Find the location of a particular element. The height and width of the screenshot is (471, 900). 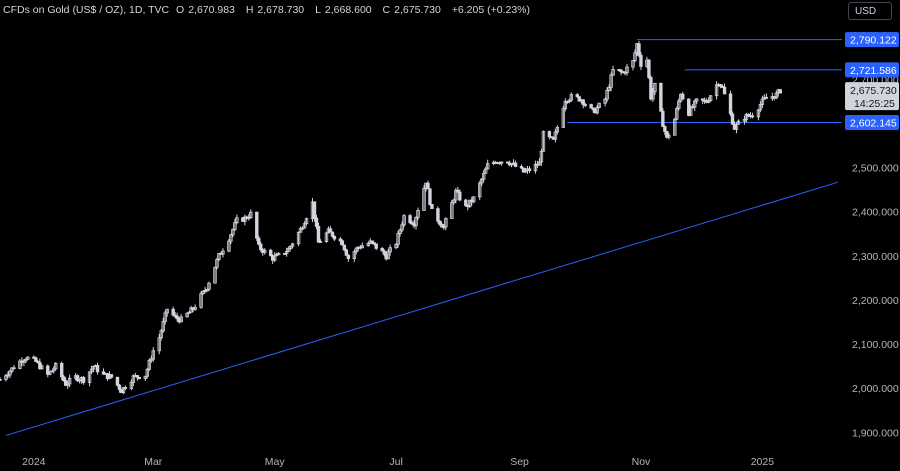

x-tick-label: Mar is located at coordinates (153, 462).